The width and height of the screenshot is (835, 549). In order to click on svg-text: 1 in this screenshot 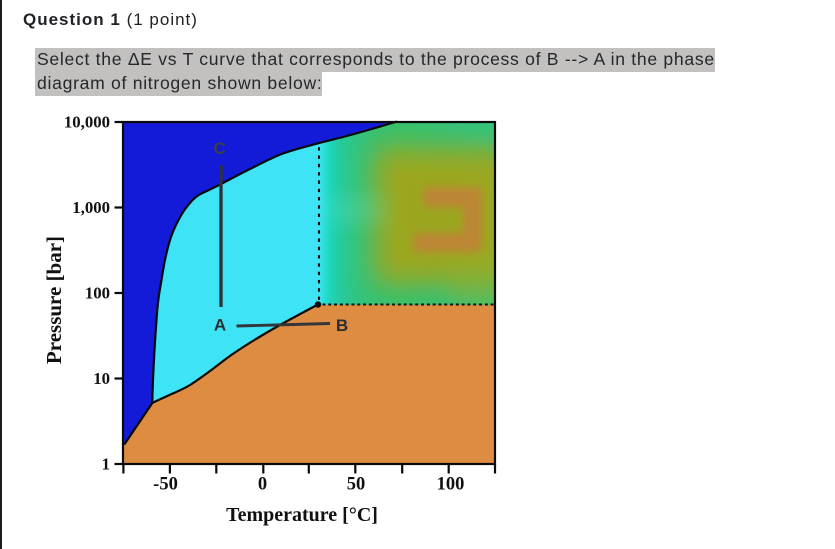, I will do `click(106, 464)`.